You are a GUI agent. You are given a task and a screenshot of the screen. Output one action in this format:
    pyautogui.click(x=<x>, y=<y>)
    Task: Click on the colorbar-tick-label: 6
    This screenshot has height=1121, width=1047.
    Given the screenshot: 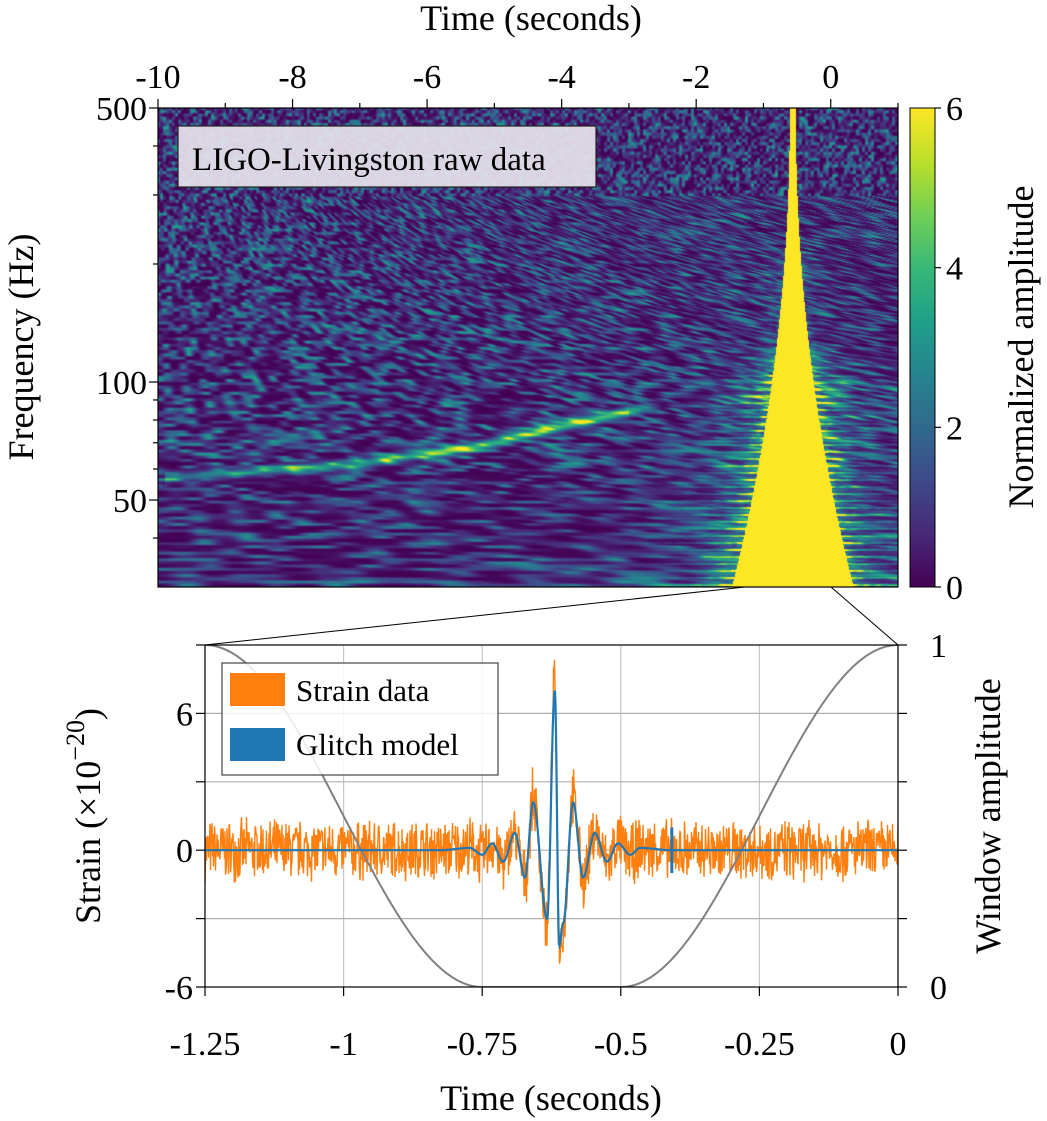 What is the action you would take?
    pyautogui.click(x=954, y=109)
    